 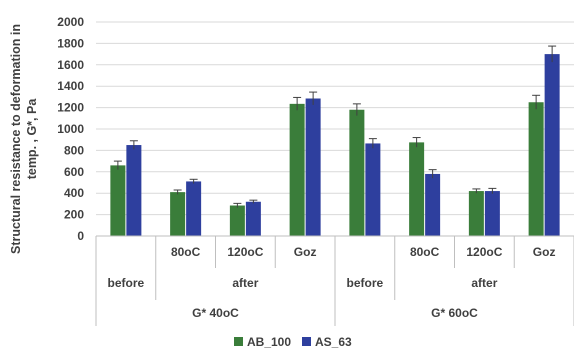 I want to click on legend-label-as-63: AS_63, so click(x=333, y=342).